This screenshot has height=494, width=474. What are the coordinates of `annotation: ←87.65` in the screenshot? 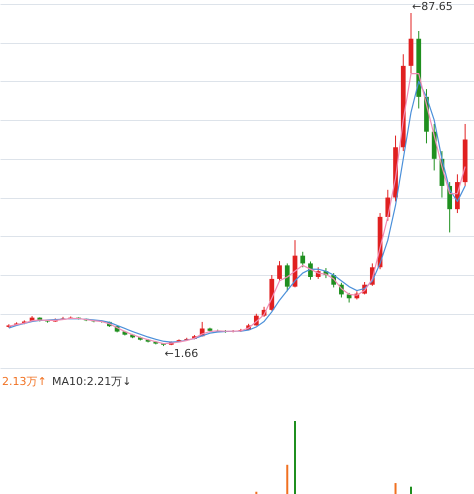 It's located at (432, 6).